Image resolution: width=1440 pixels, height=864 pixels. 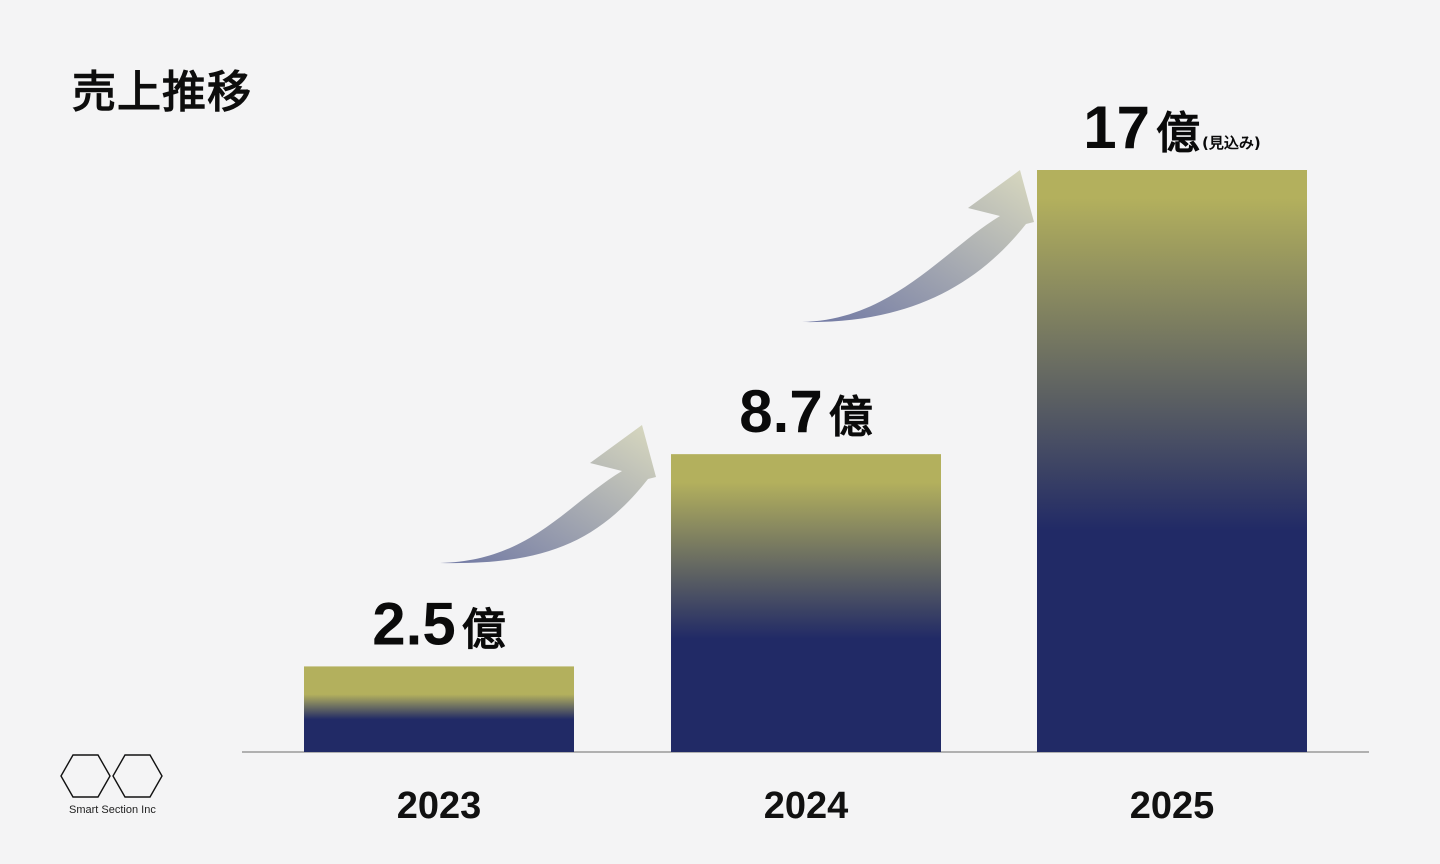 I want to click on page-title: 売上推移, so click(x=162, y=92).